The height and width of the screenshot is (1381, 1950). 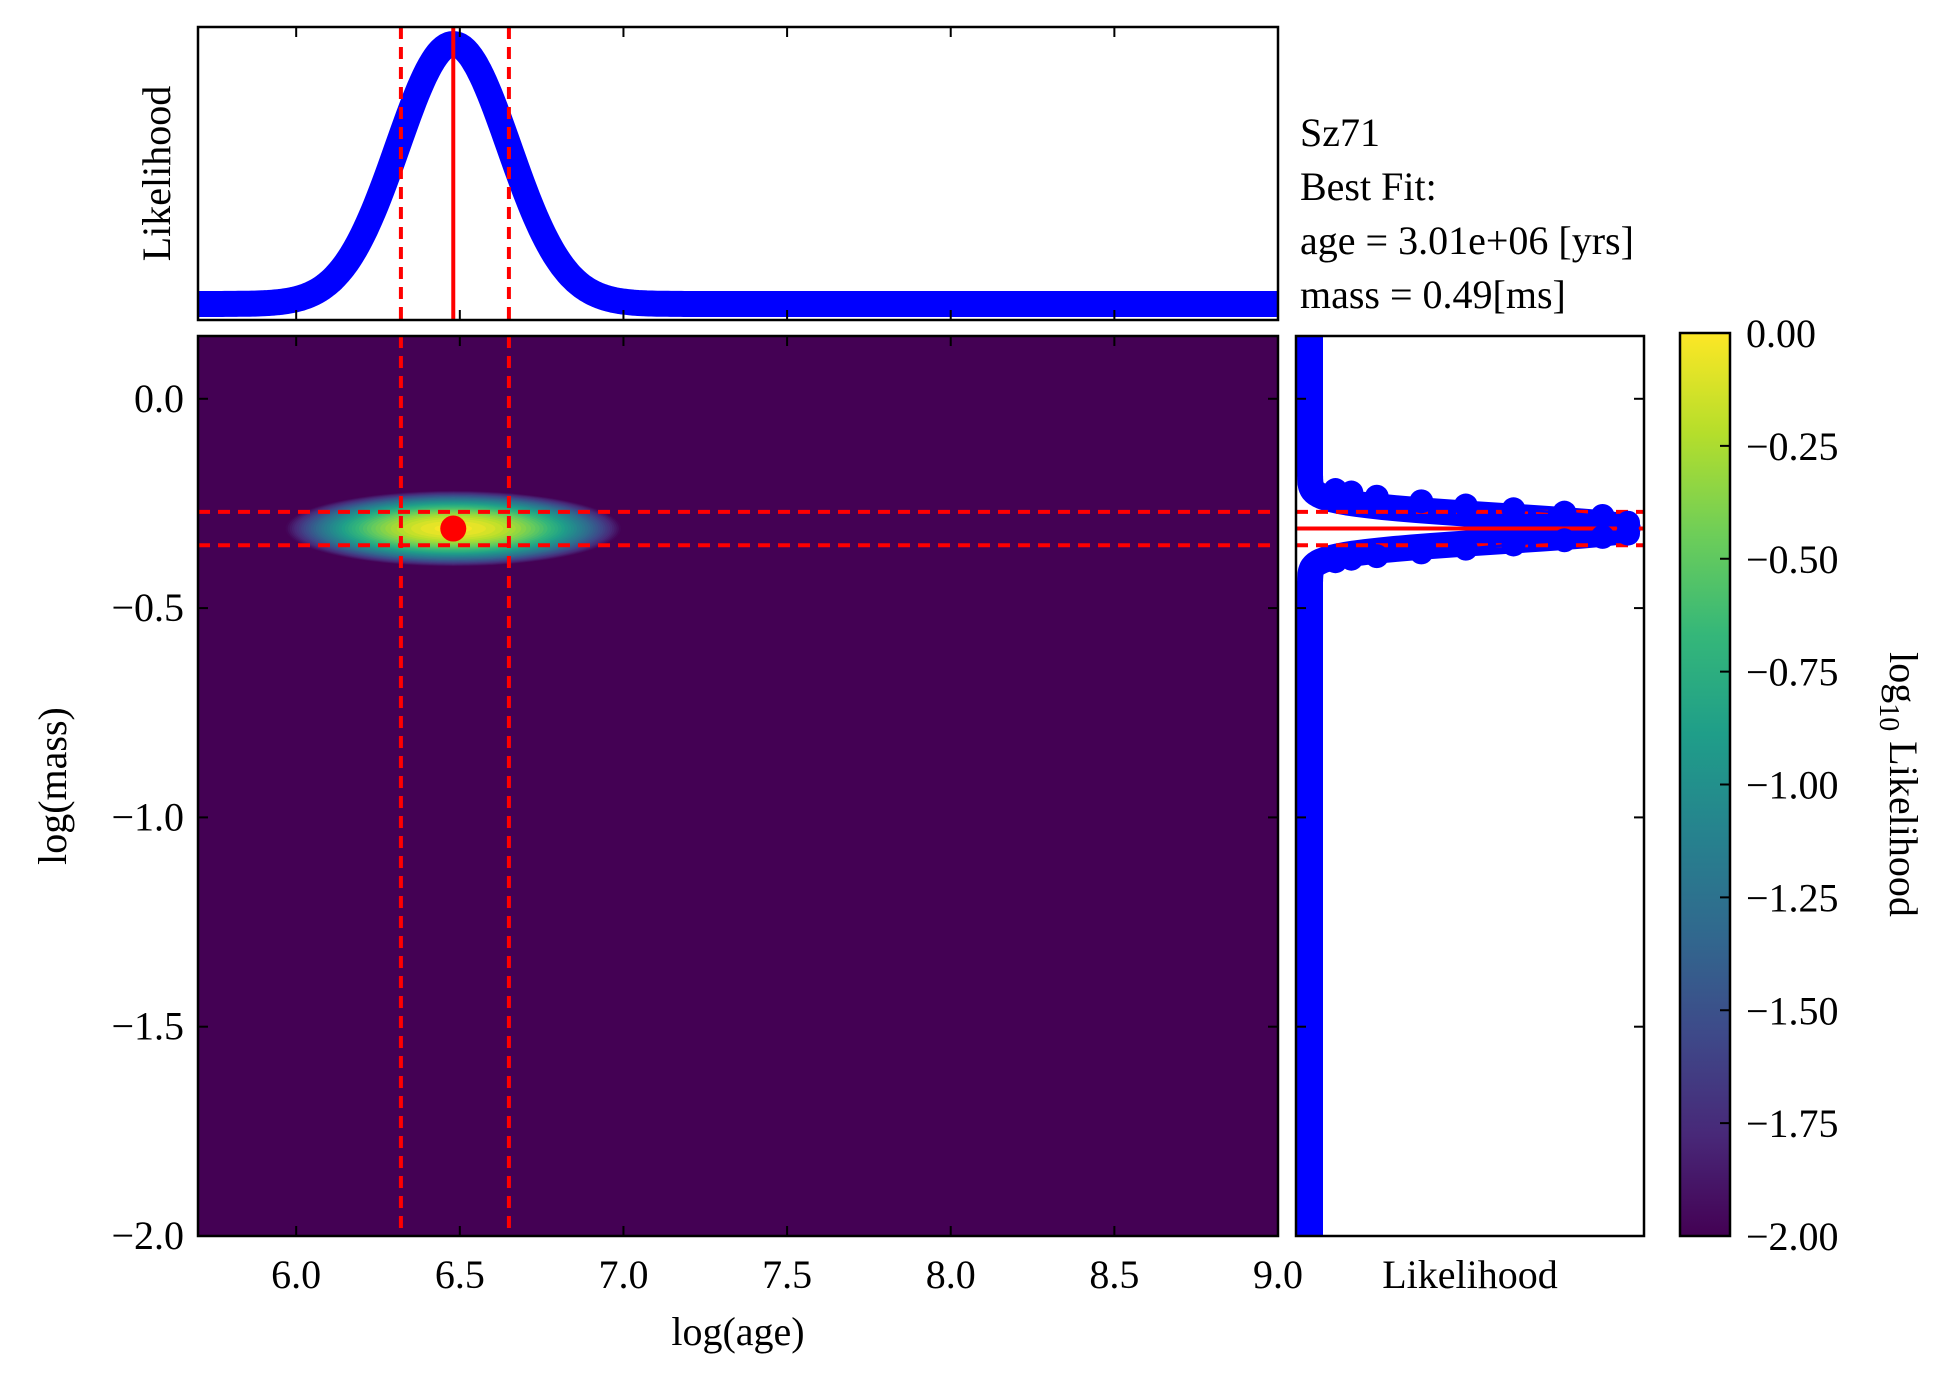 What do you see at coordinates (453, 528) in the screenshot?
I see `best-fit-point` at bounding box center [453, 528].